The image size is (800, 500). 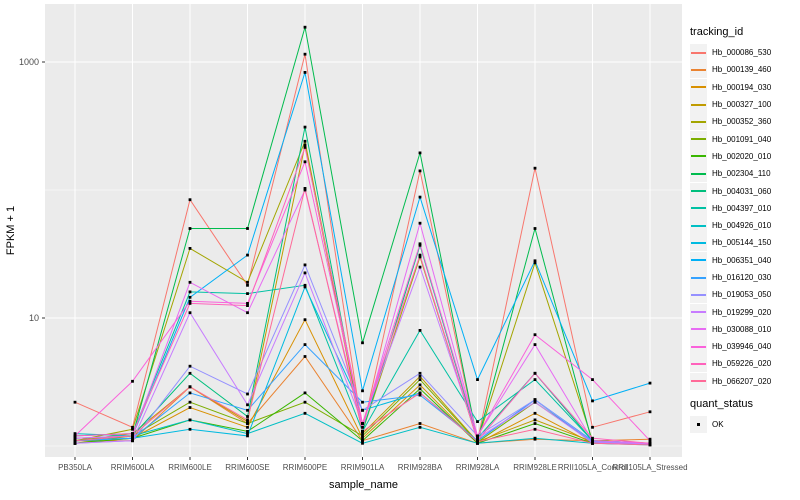 I want to click on x-tick-label: RRIM600LA, so click(x=133, y=467).